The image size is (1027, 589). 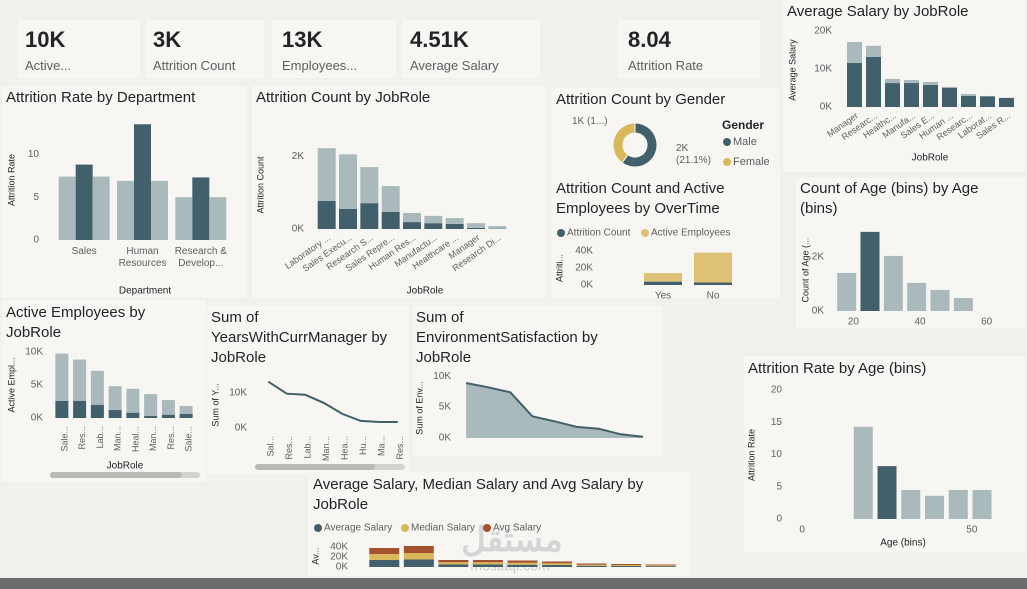 I want to click on x-axis-title: Age (bins), so click(x=903, y=543).